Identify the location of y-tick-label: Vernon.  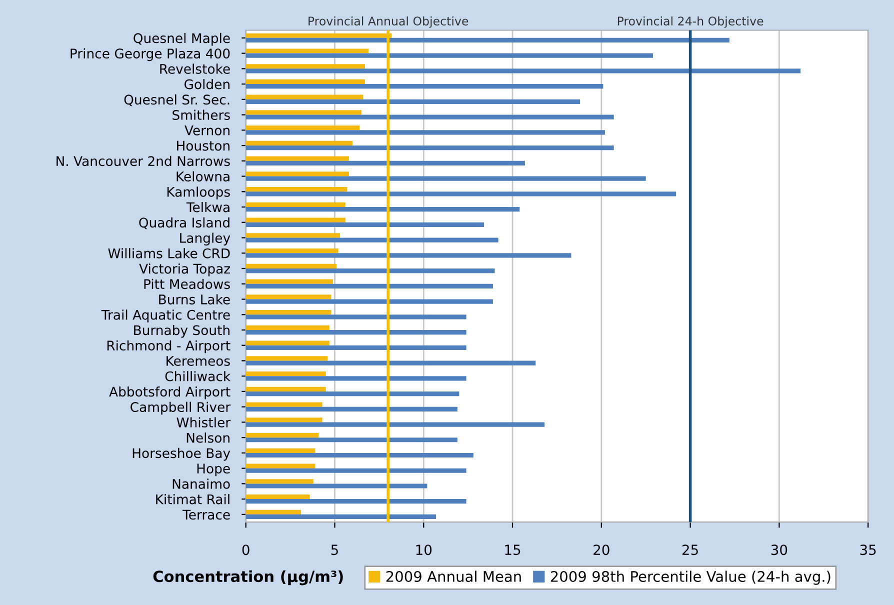
(207, 131).